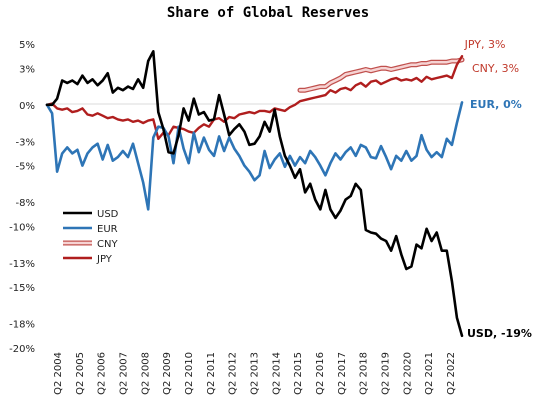 Image resolution: width=535 pixels, height=410 pixels. What do you see at coordinates (58, 373) in the screenshot?
I see `x-tick-label: Q2 2004` at bounding box center [58, 373].